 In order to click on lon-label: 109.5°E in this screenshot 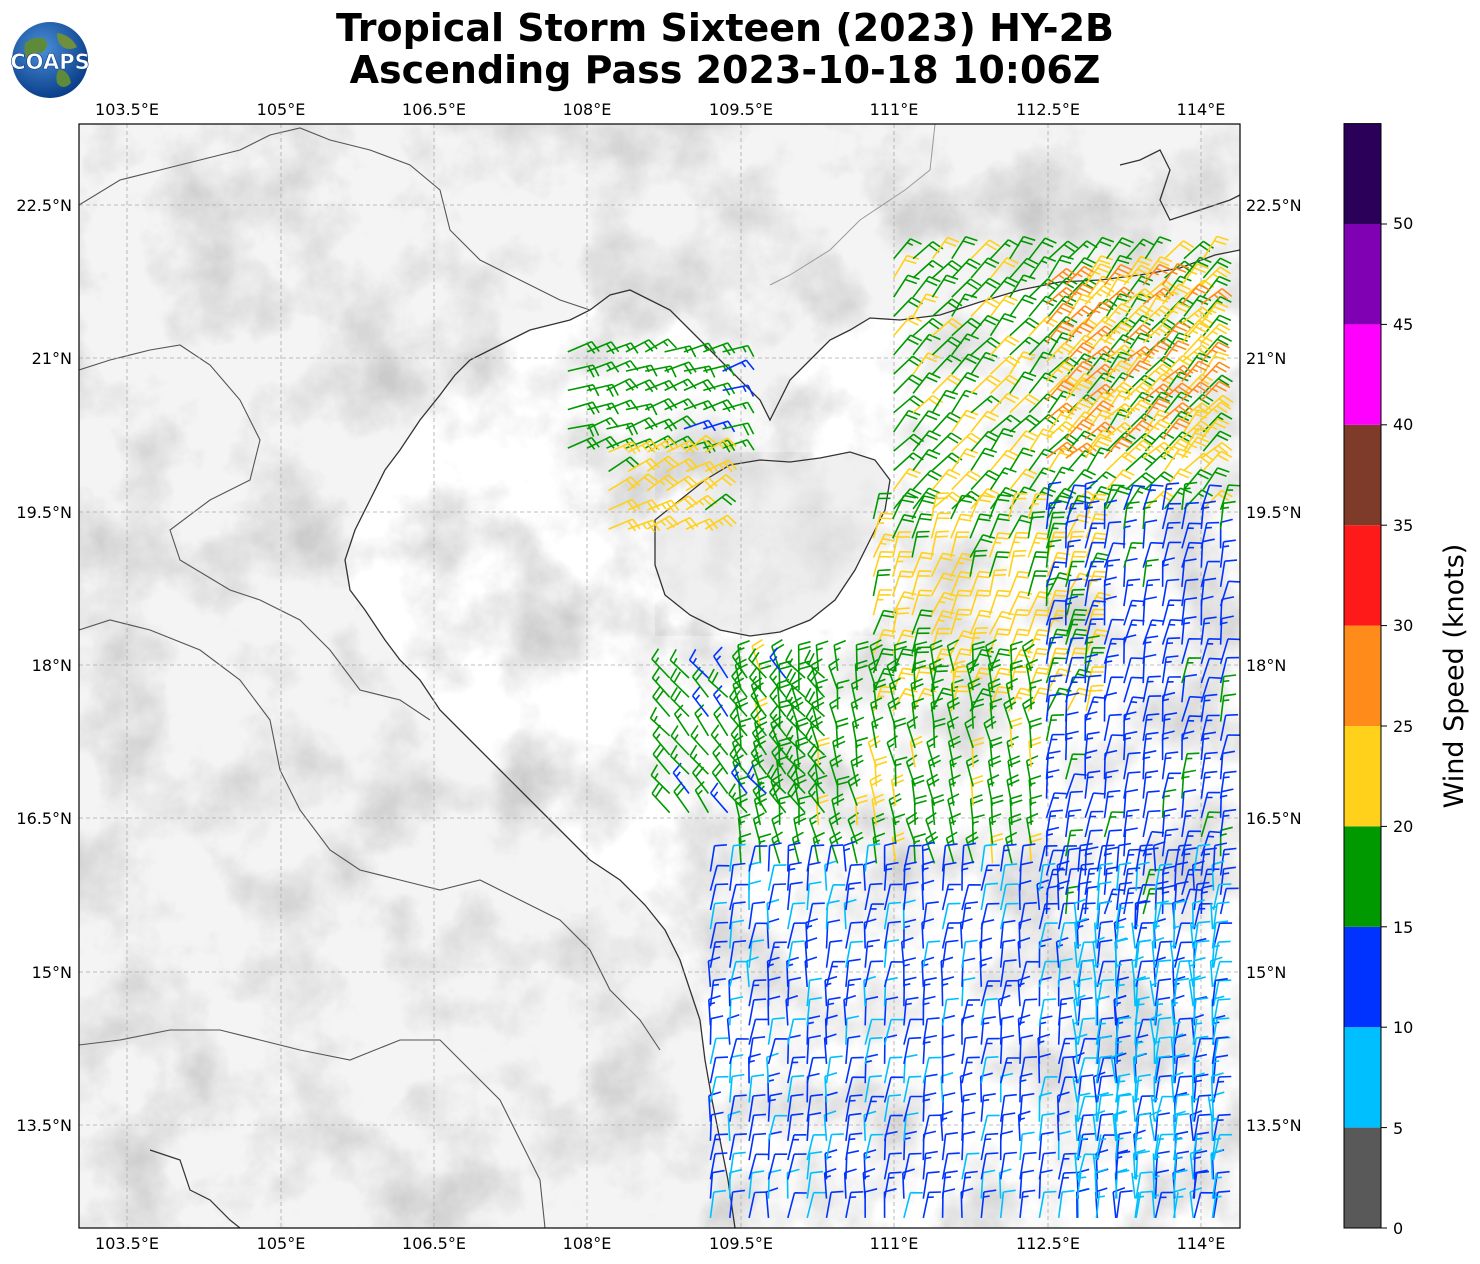, I will do `click(741, 1243)`.